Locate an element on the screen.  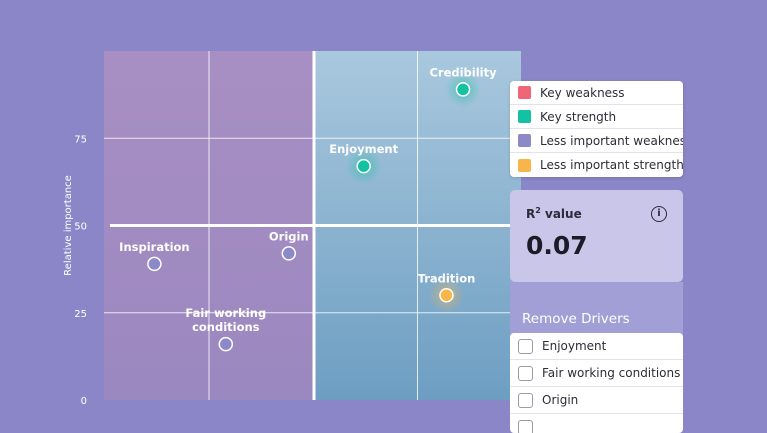
driver-label: Fair working conditions is located at coordinates (611, 373).